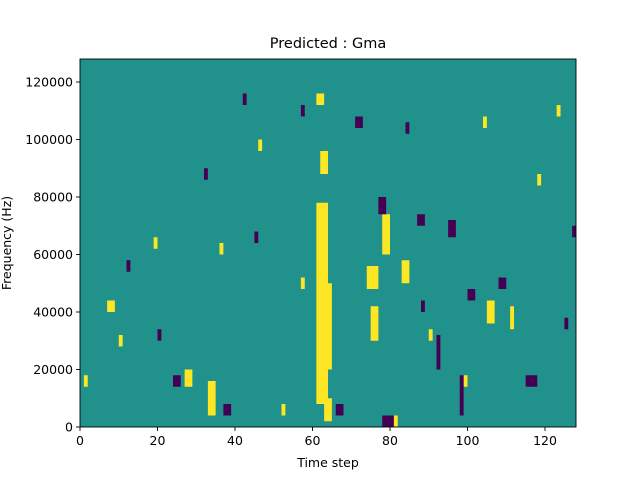  Describe the element at coordinates (69, 427) in the screenshot. I see `y-tick-label: 0` at that location.